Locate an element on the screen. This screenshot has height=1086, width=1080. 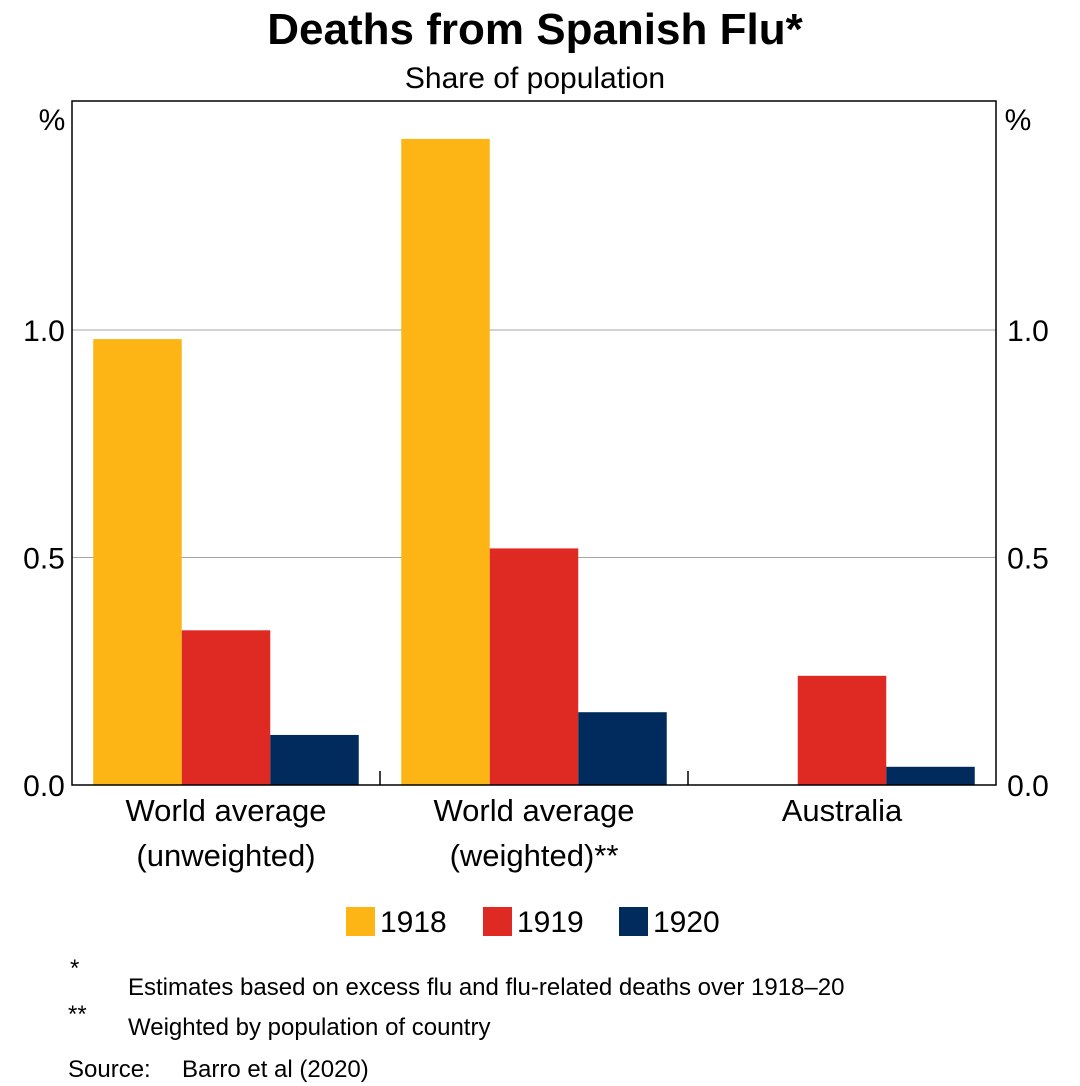
y-axis-unit-right: % is located at coordinates (1018, 120).